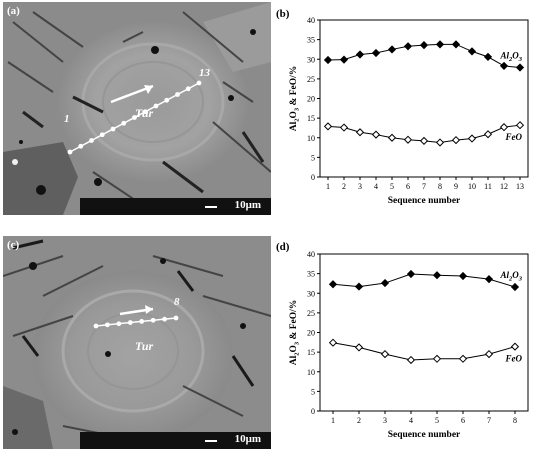 This screenshot has width=550, height=452. I want to click on y-tick-label: 10, so click(311, 372).